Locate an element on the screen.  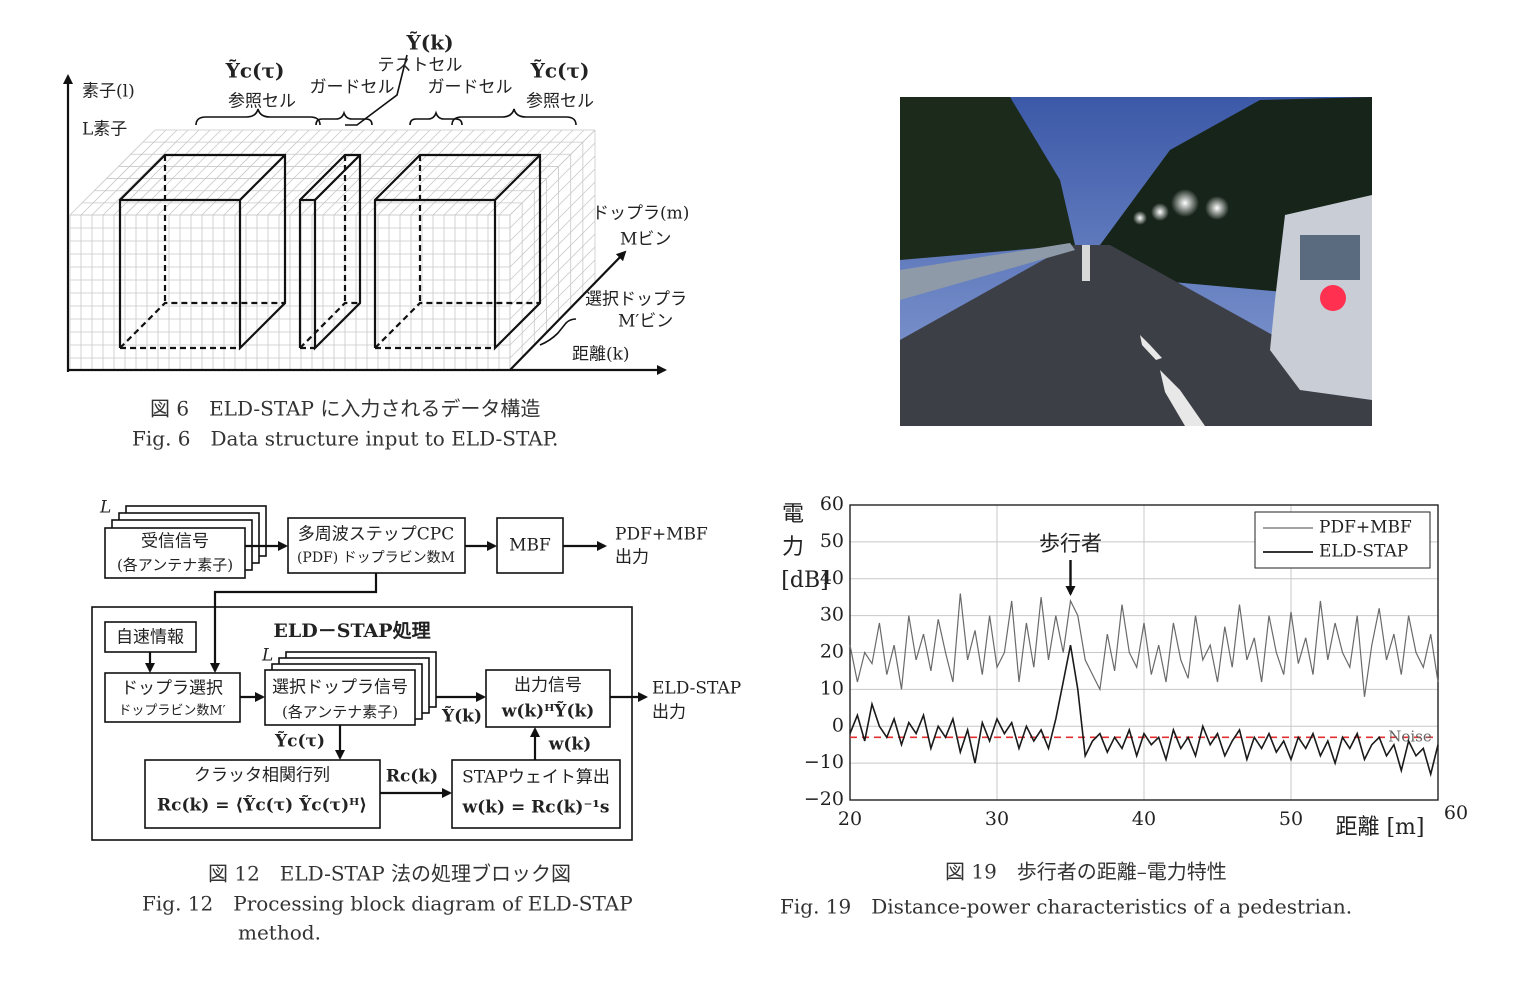
frame is located at coordinates (362, 723).